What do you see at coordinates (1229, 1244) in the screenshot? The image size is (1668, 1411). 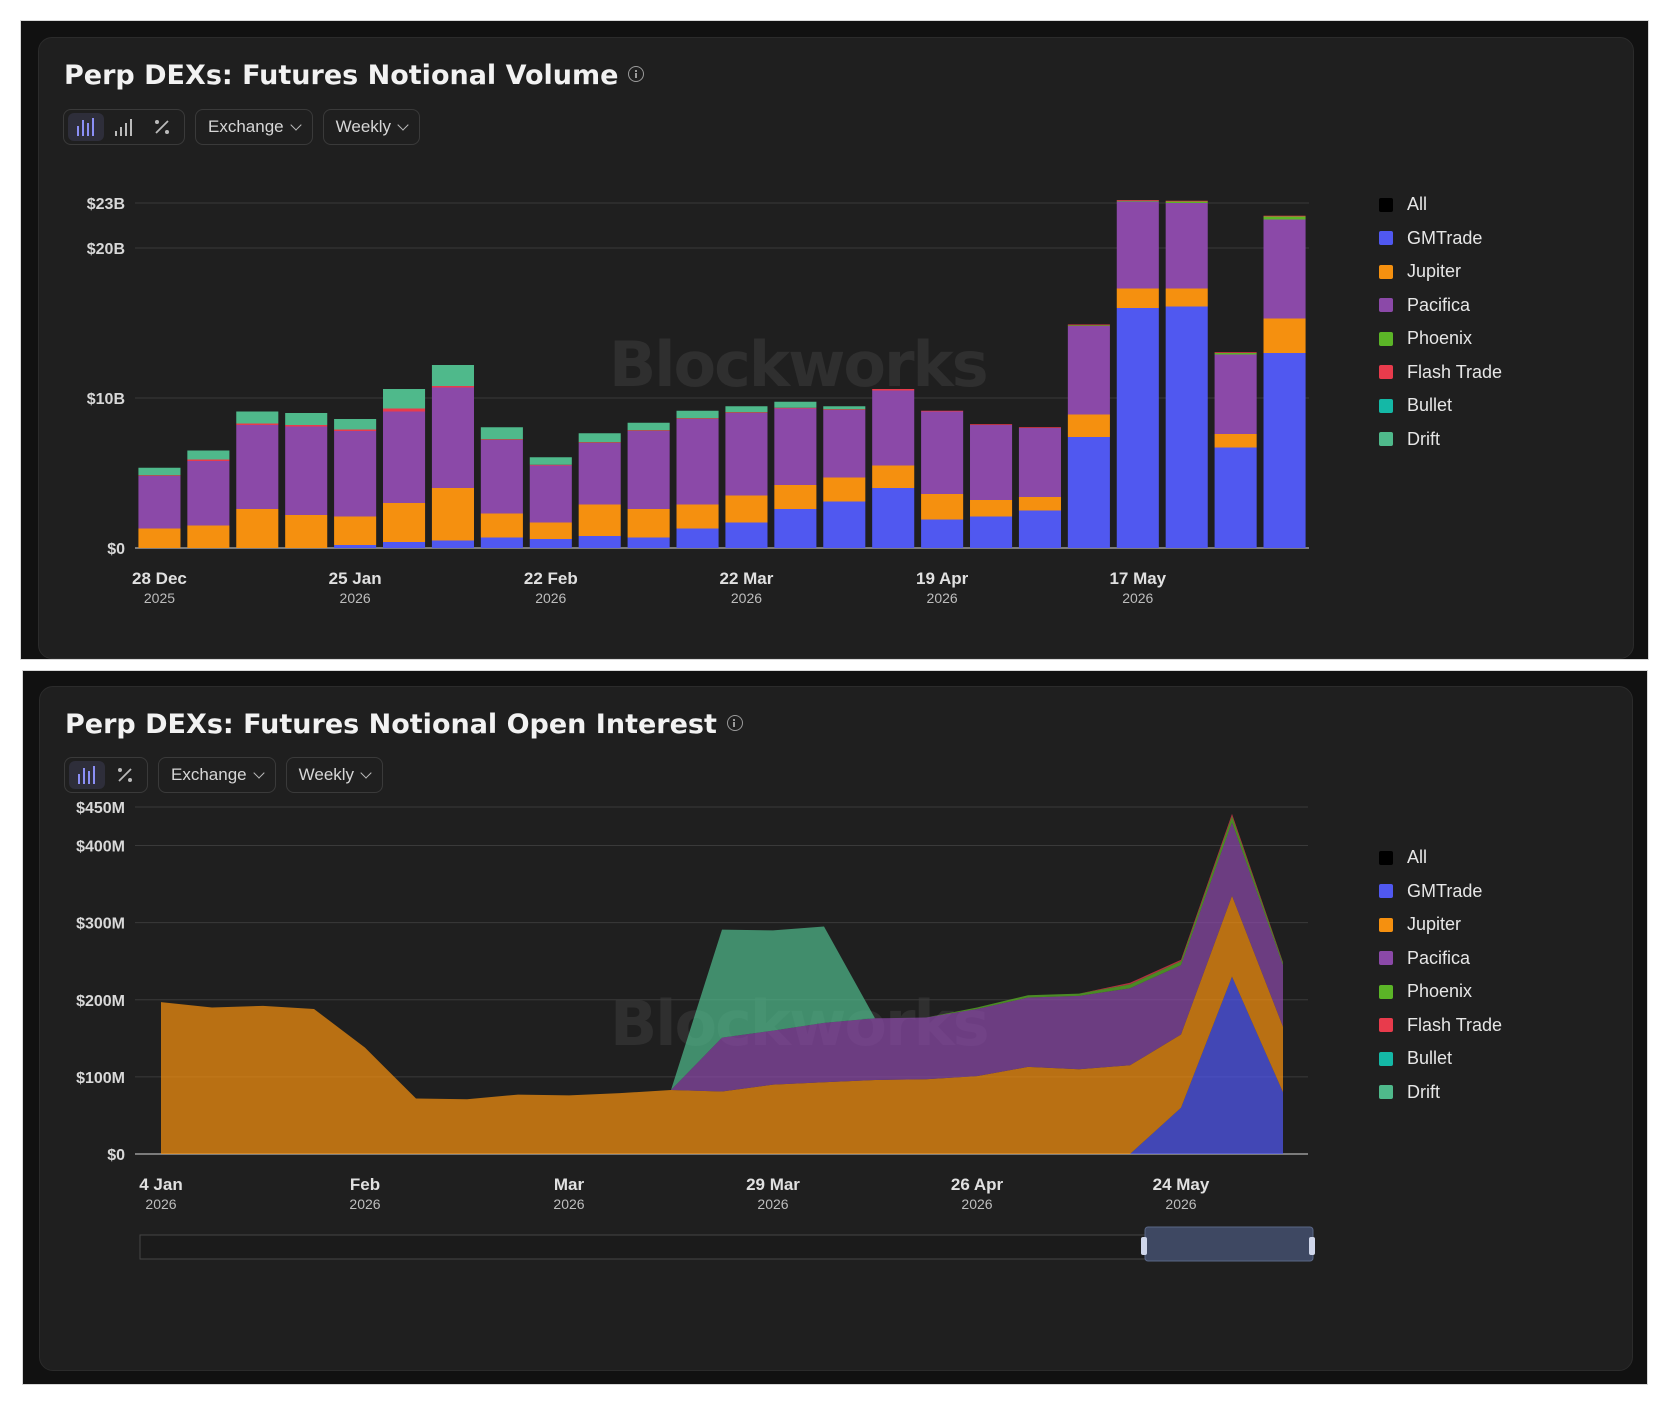 I see `range-window` at bounding box center [1229, 1244].